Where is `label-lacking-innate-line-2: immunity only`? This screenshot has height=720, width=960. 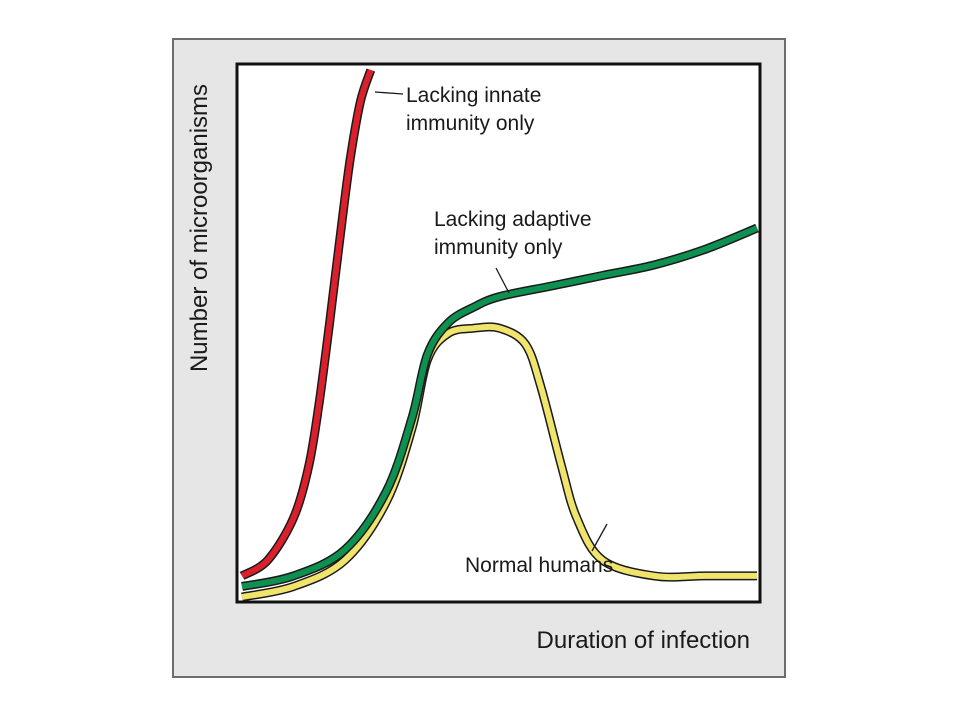 label-lacking-innate-line-2: immunity only is located at coordinates (470, 123).